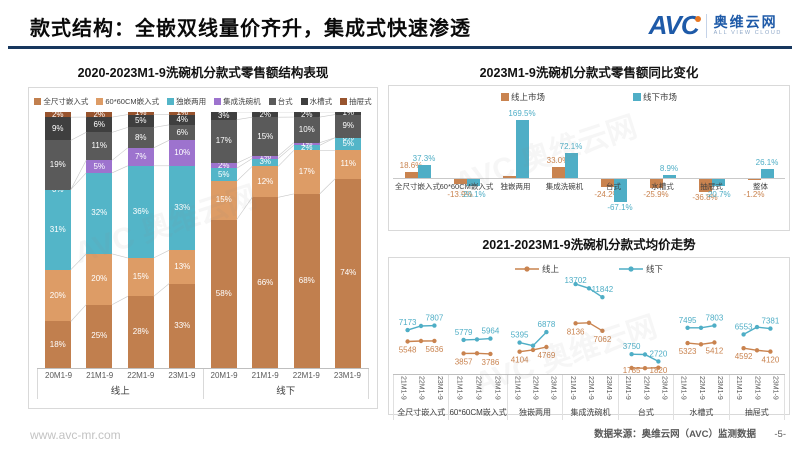 The width and height of the screenshot is (800, 450). I want to click on bar-segment: 32%, so click(99, 213).